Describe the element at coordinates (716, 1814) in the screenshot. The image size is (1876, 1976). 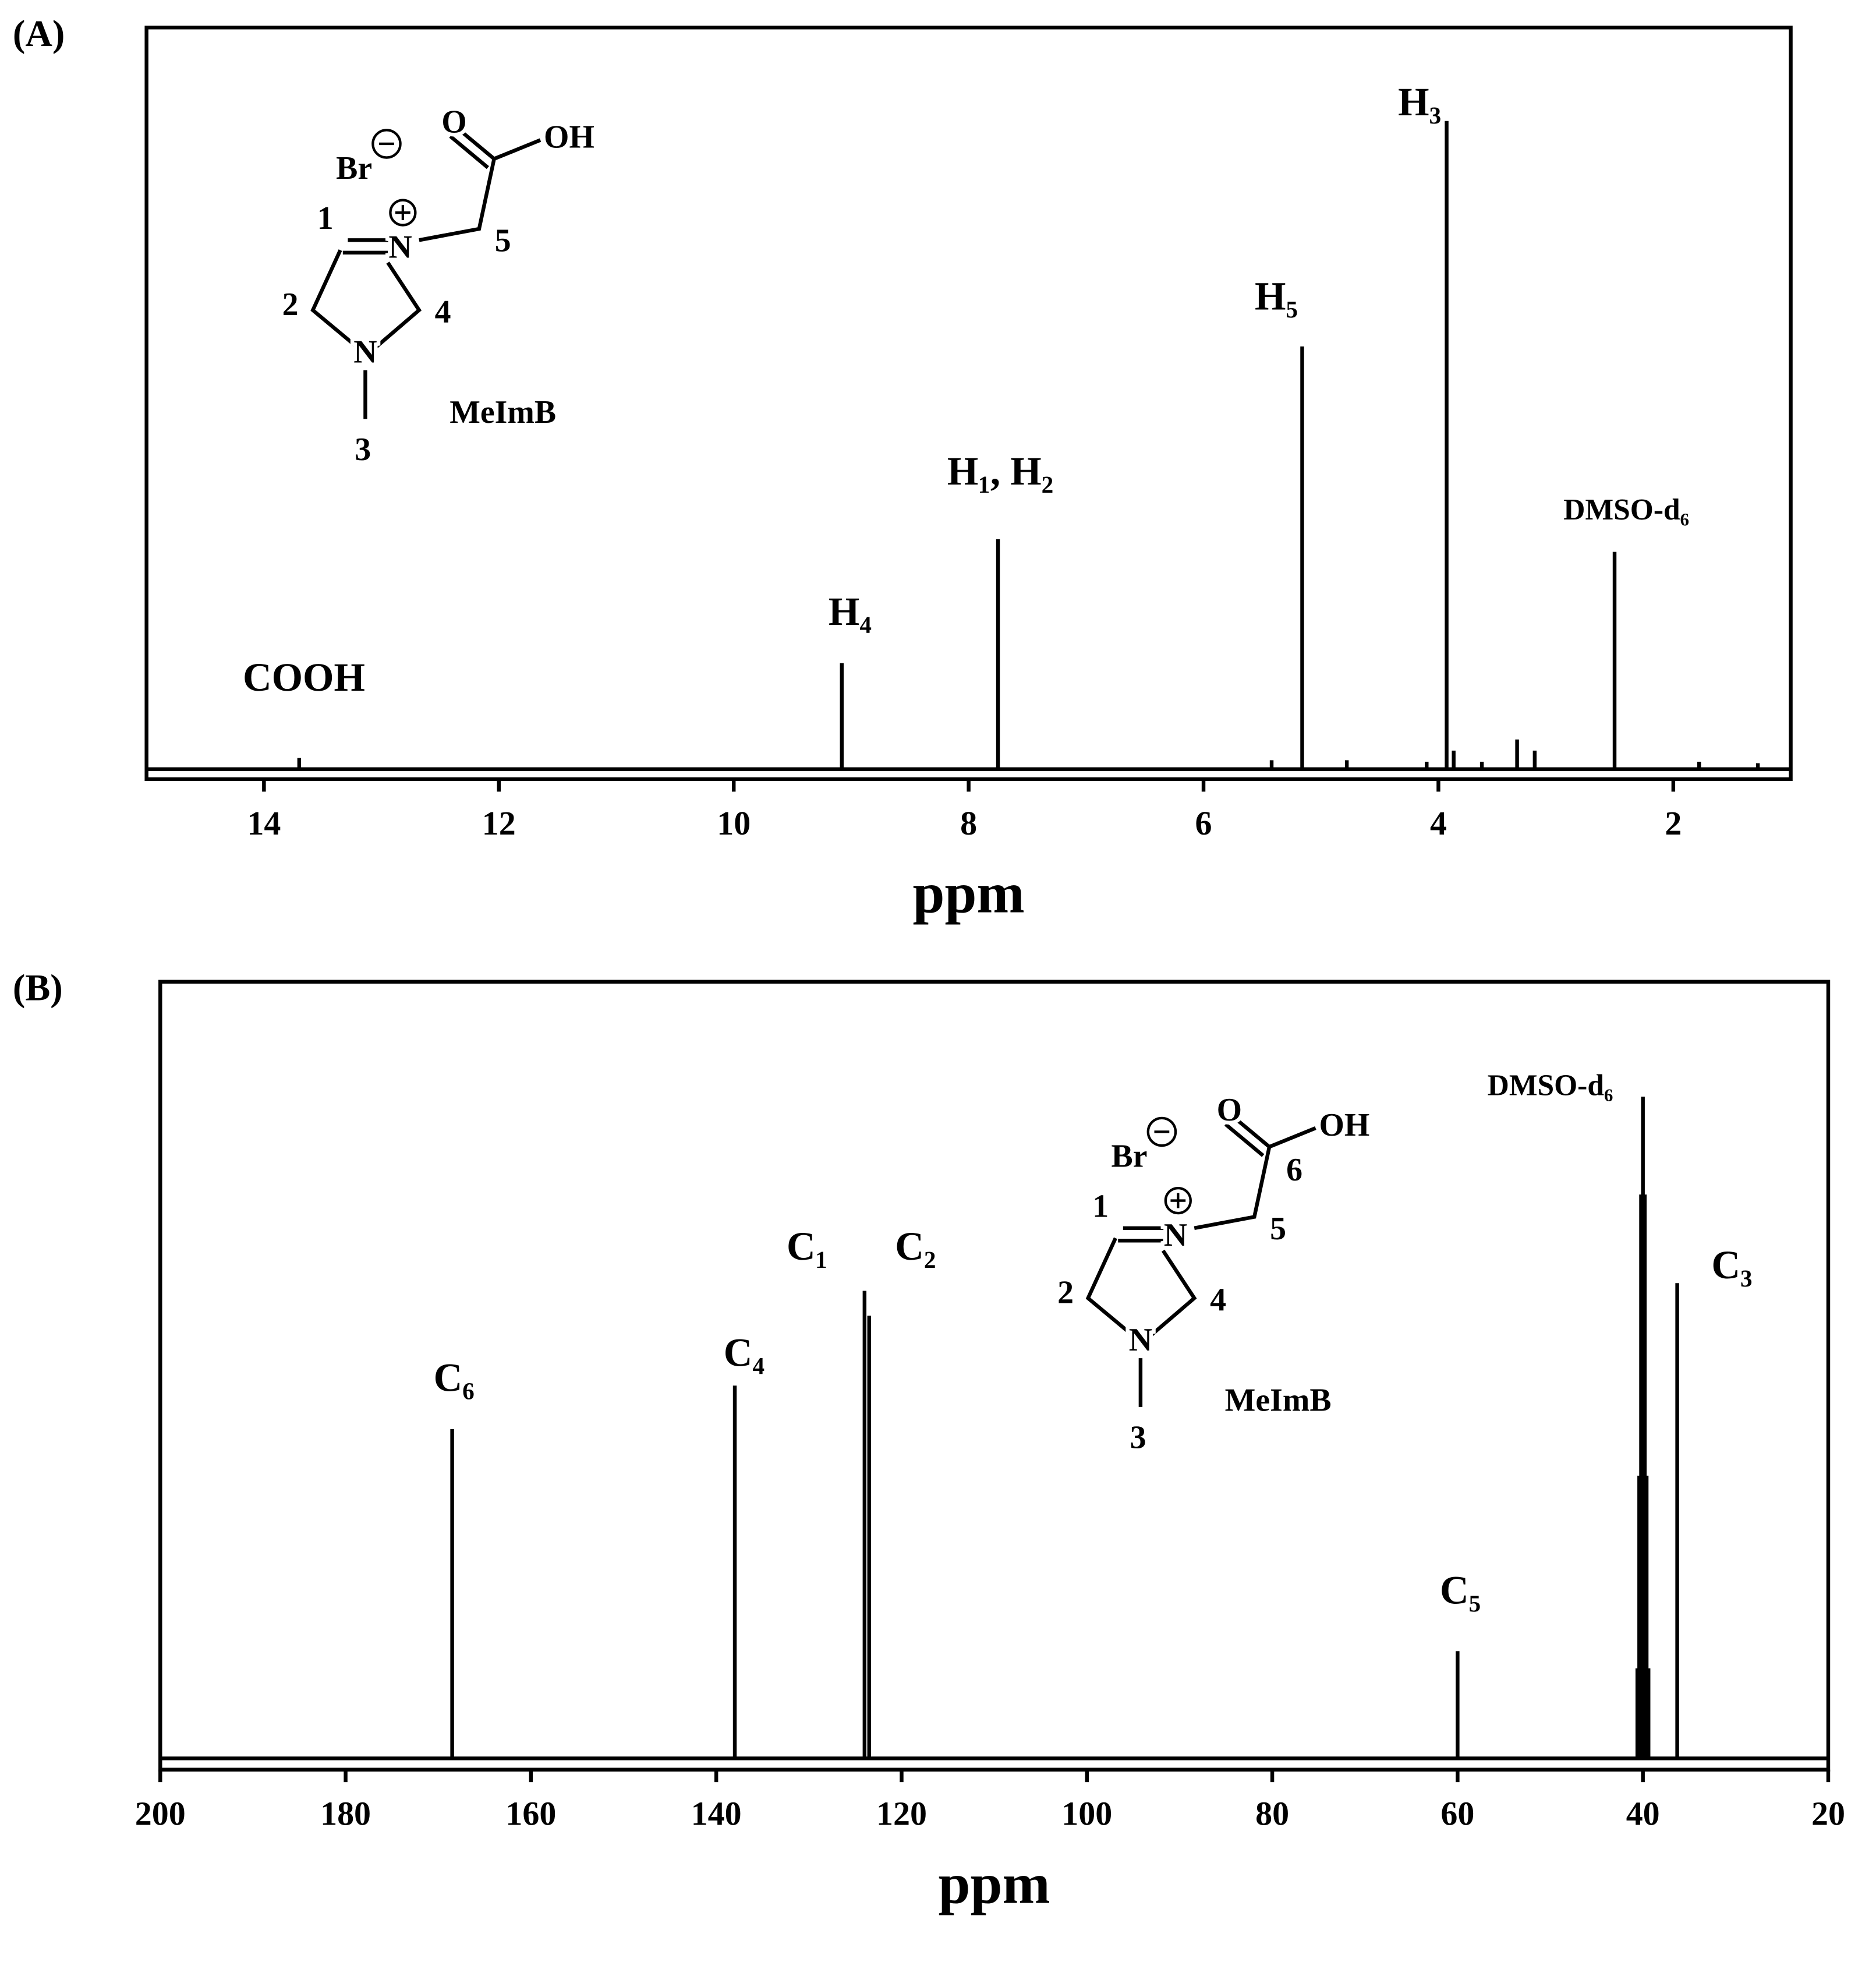
I see `x-tick-label: 140` at that location.